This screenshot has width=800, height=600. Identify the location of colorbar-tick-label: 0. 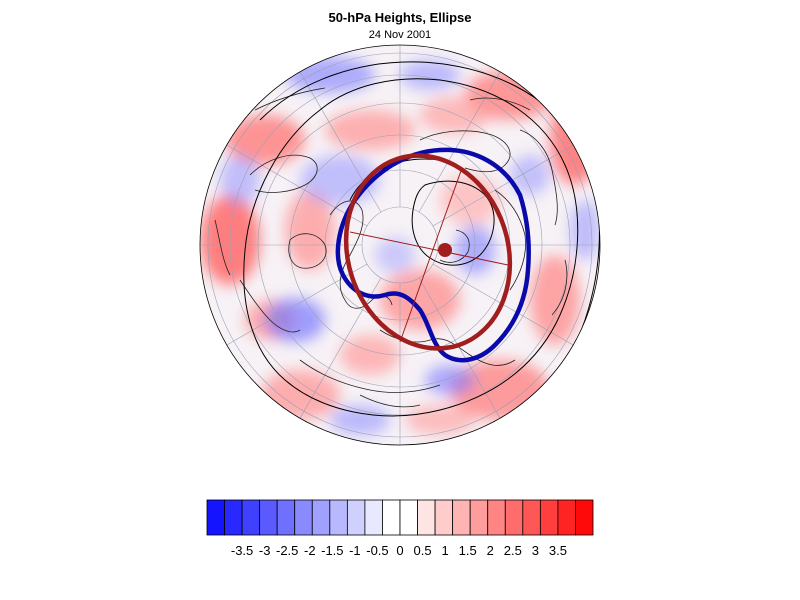
(399, 550).